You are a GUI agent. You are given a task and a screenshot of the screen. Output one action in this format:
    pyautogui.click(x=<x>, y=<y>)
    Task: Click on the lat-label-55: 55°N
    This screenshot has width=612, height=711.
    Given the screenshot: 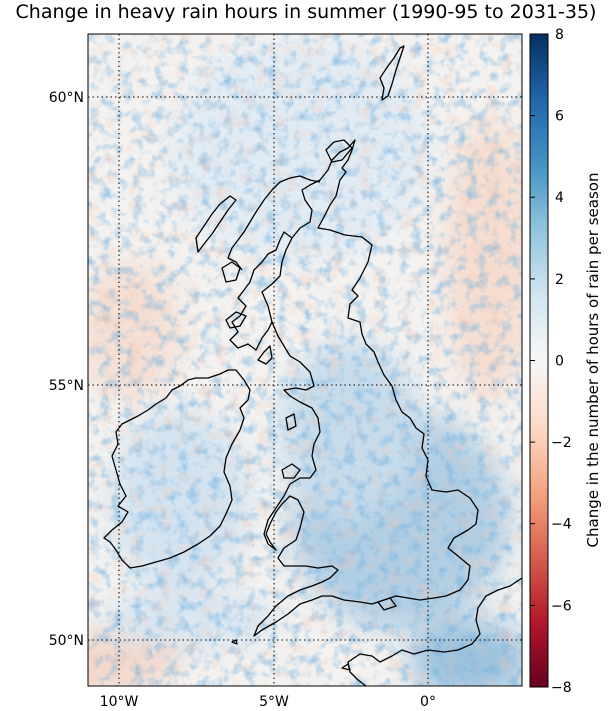 What is the action you would take?
    pyautogui.click(x=66, y=386)
    